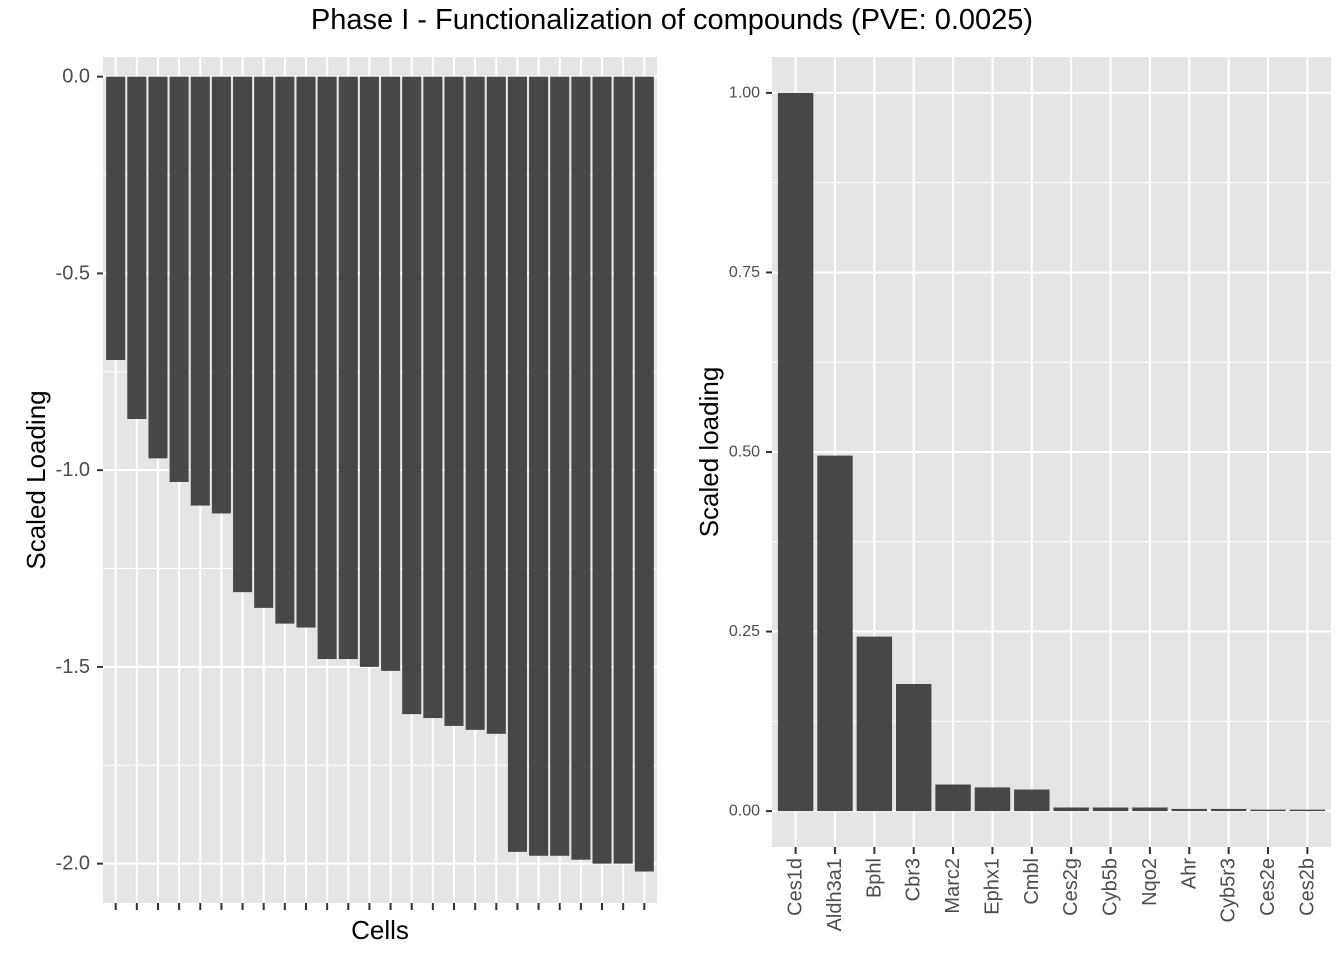 The height and width of the screenshot is (960, 1344). What do you see at coordinates (73, 864) in the screenshot?
I see `y-tick-label: -2.0` at bounding box center [73, 864].